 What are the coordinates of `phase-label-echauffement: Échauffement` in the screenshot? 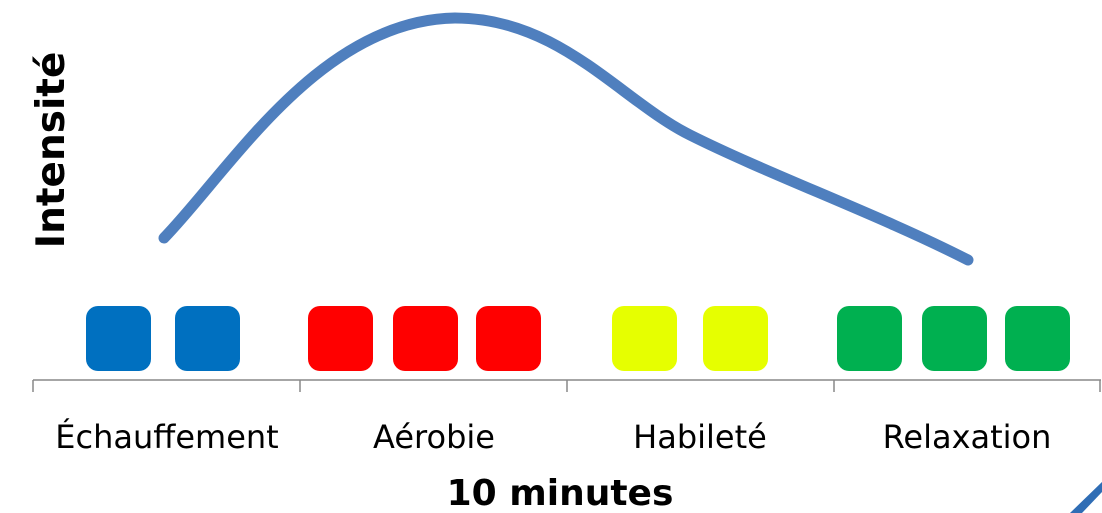 It's located at (166, 437).